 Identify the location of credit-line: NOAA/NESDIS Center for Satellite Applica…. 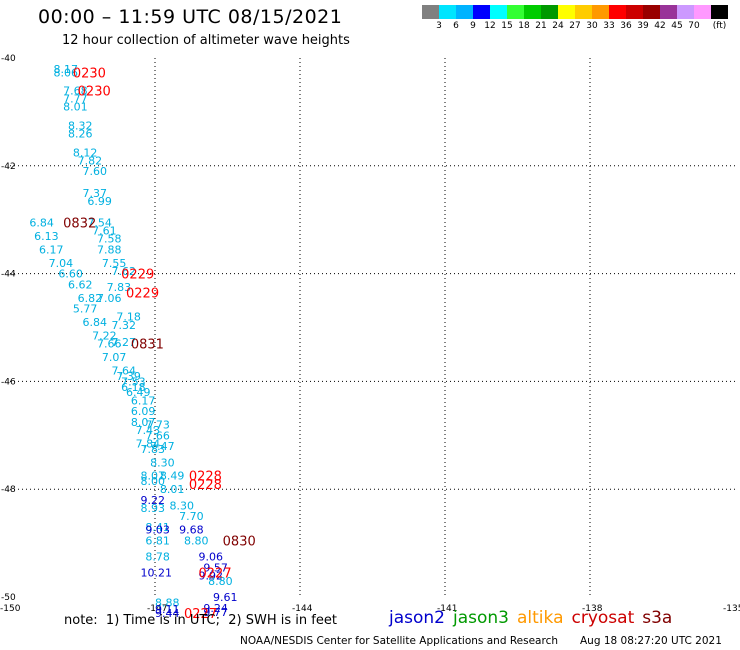
(399, 641).